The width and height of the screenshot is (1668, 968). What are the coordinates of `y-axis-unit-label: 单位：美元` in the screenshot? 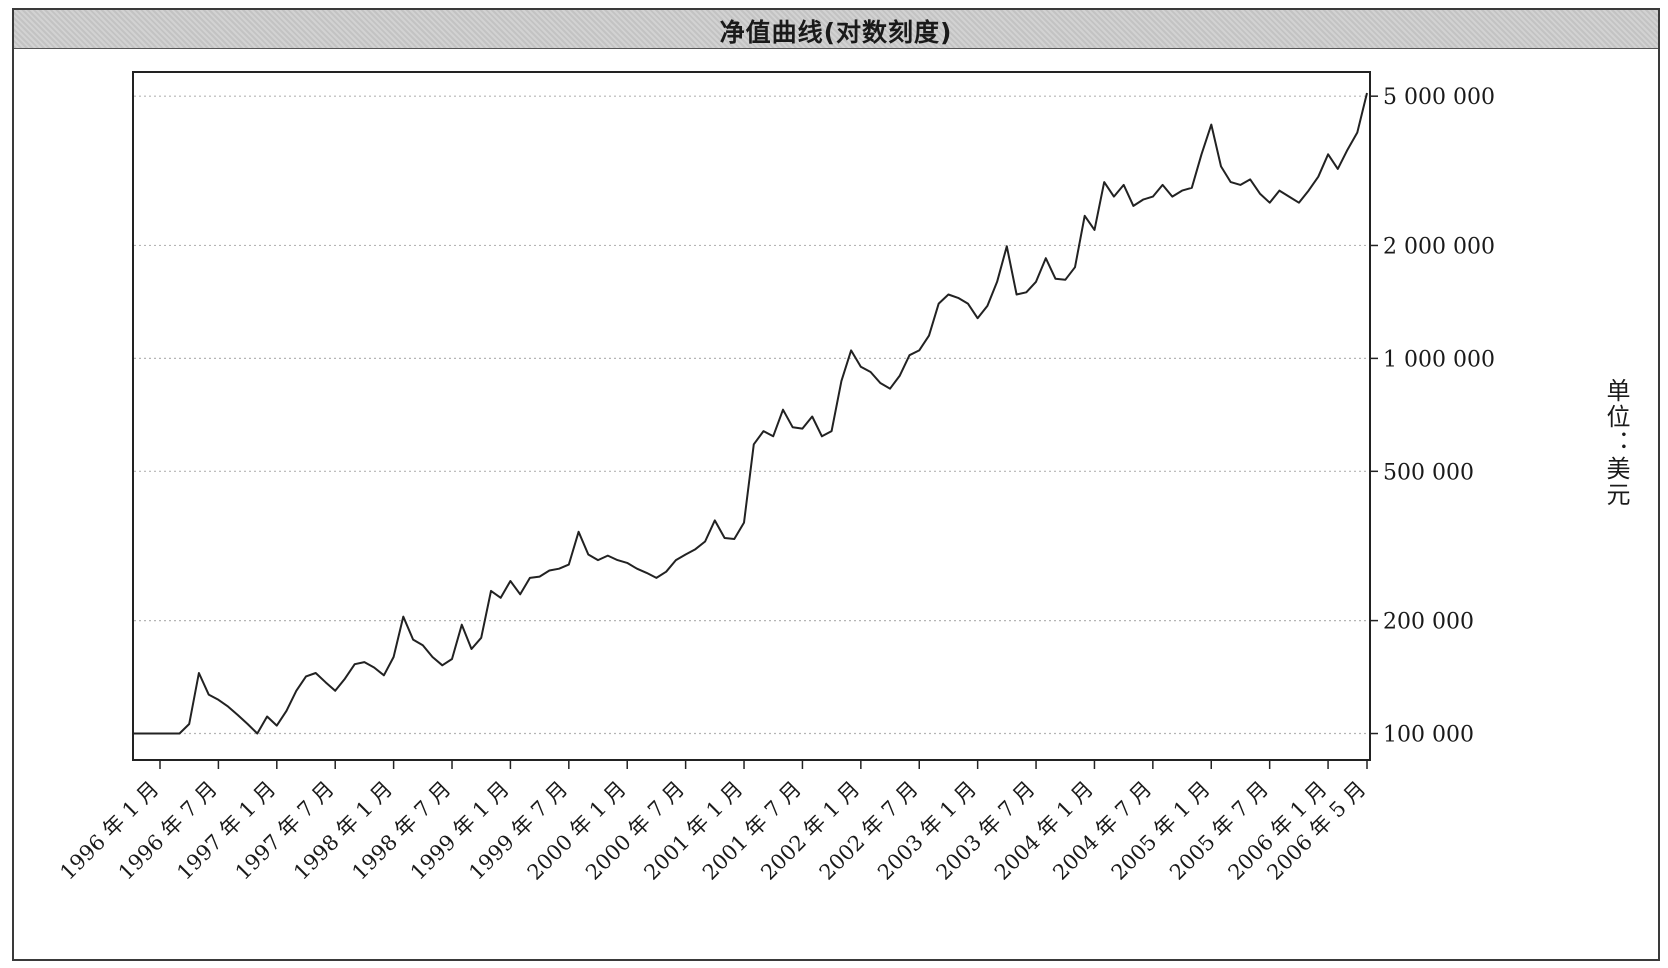 It's located at (1616, 443).